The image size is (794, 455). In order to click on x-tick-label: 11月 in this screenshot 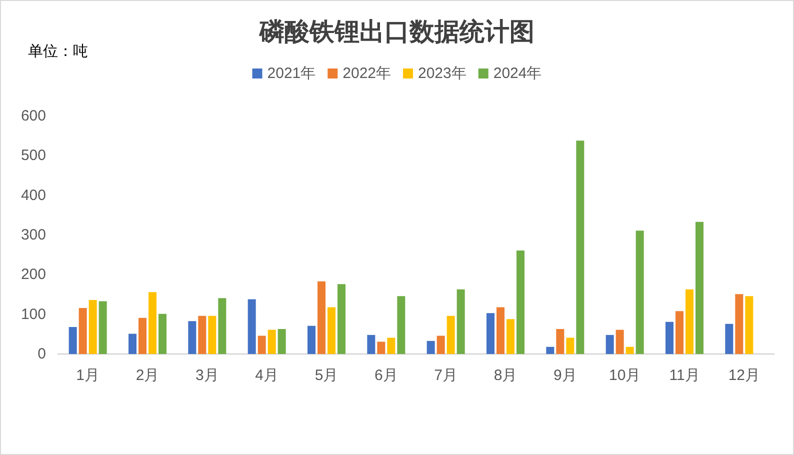, I will do `click(684, 375)`.